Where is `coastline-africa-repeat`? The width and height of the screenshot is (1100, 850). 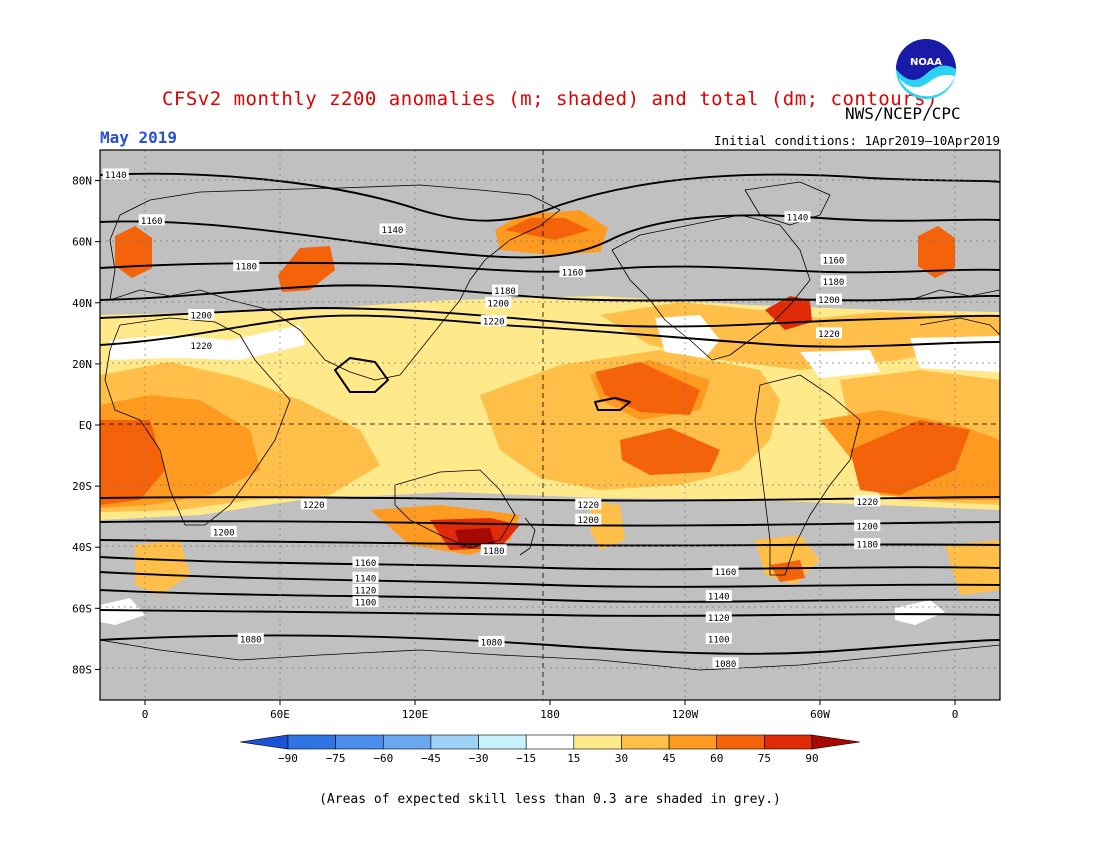
coastline-africa-repeat is located at coordinates (959, 326).